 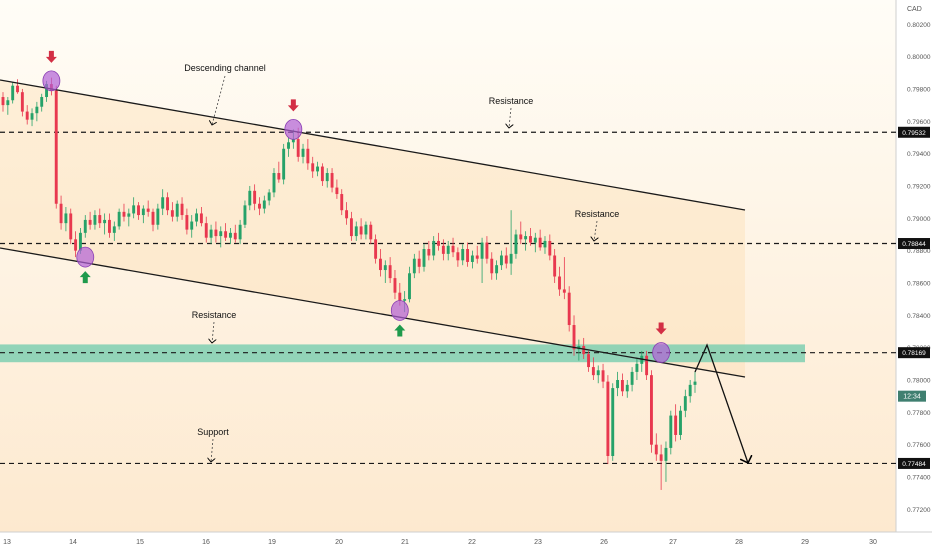 What do you see at coordinates (914, 133) in the screenshot?
I see `price-level-tag: 0.79532` at bounding box center [914, 133].